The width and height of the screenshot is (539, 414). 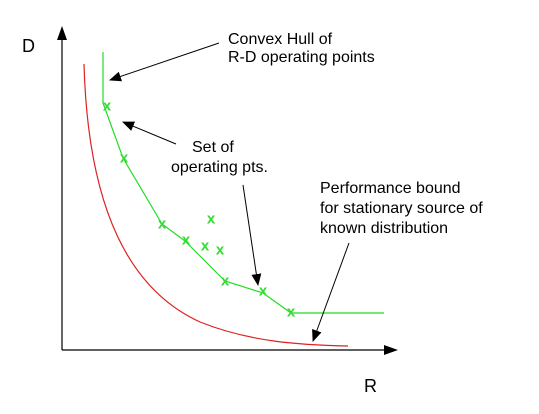 I want to click on performance-bound-label-line: known distribution, so click(x=384, y=228).